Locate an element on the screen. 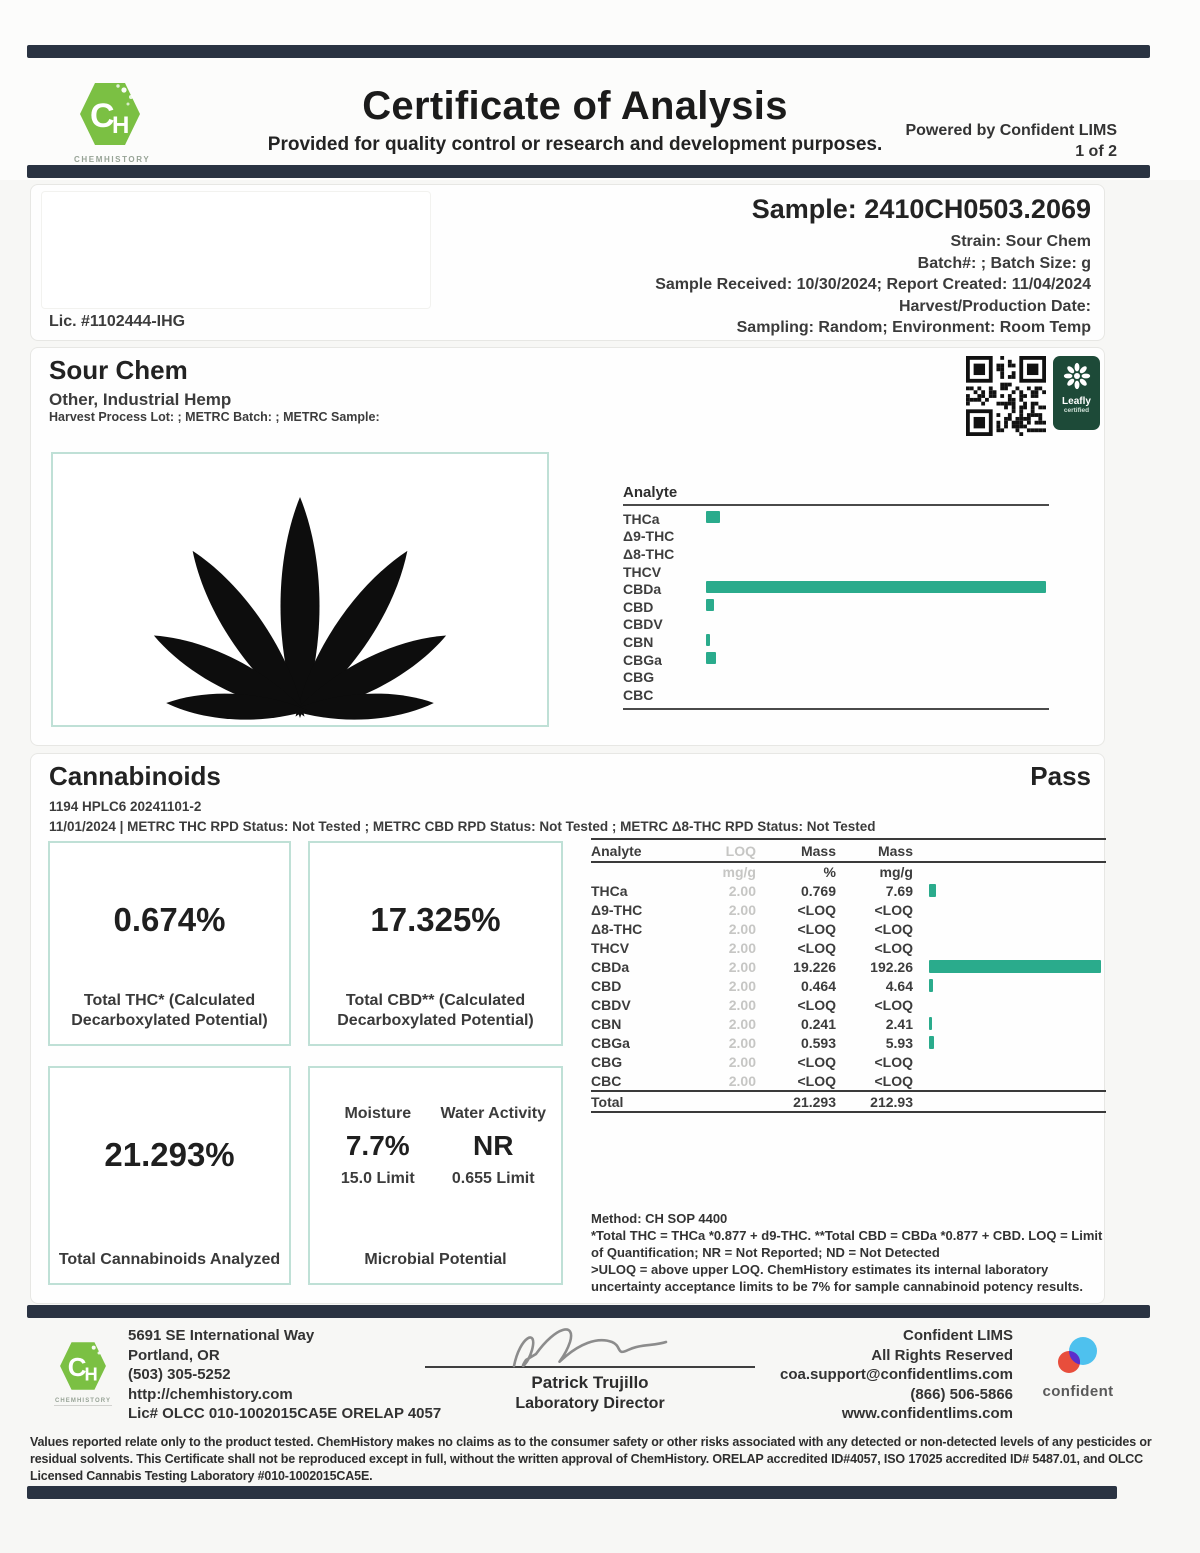 This screenshot has width=1200, height=1553. cannabis-leaf-icon is located at coordinates (300, 608).